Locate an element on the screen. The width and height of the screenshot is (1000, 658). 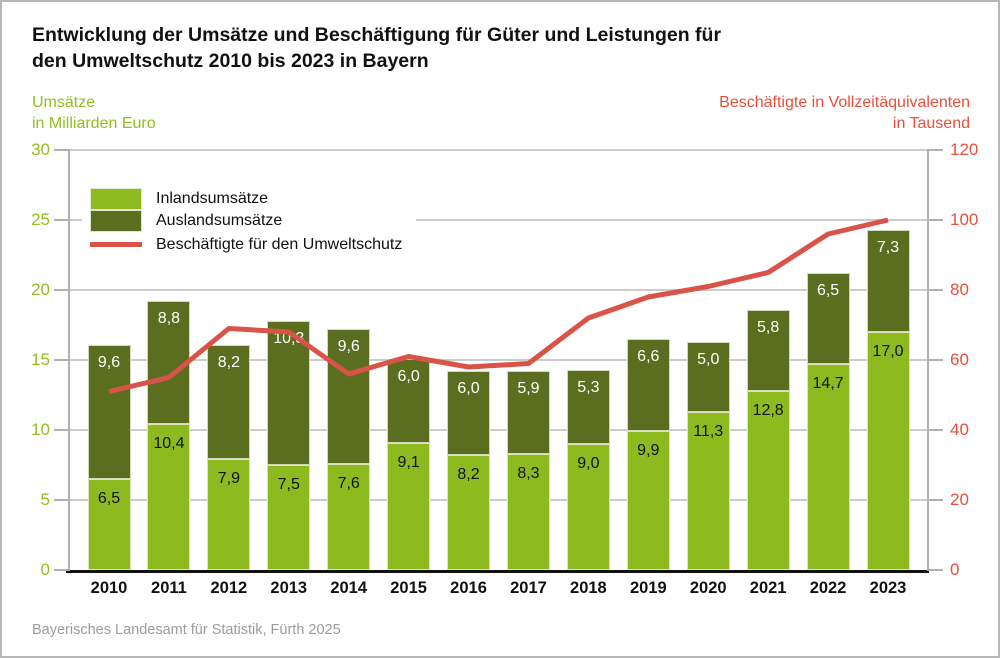
year-label-2015: 2015 is located at coordinates (408, 588).